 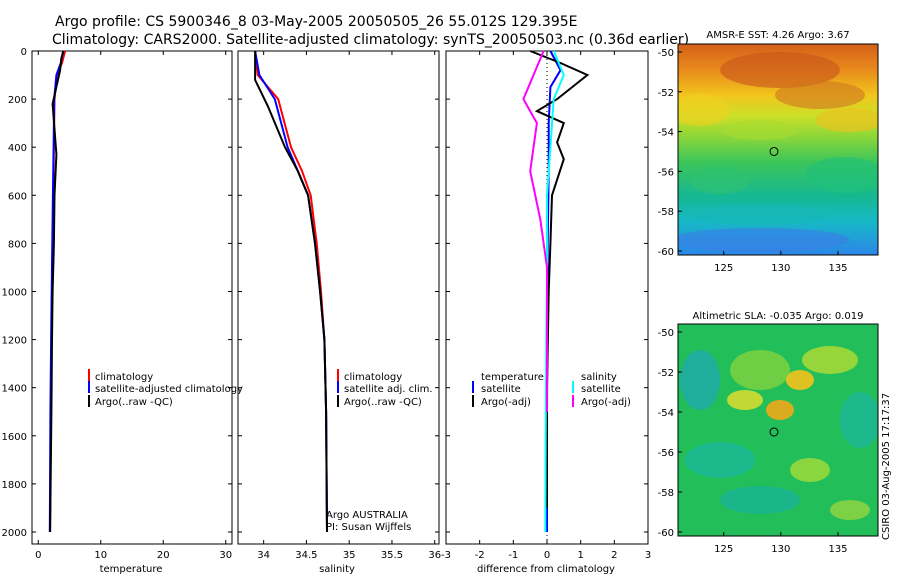 I want to click on sst-map-ticks: 125 130 135 -50 -52 -54 -56 -58 -60, so click(x=753, y=161).